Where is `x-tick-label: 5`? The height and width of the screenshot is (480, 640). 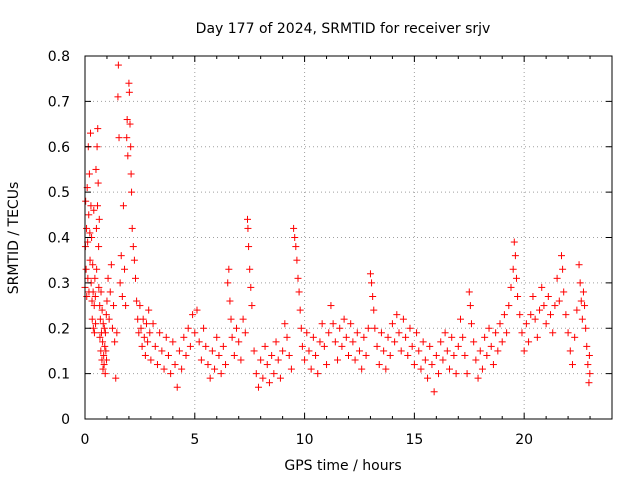
x-tick-label: 5 is located at coordinates (194, 440).